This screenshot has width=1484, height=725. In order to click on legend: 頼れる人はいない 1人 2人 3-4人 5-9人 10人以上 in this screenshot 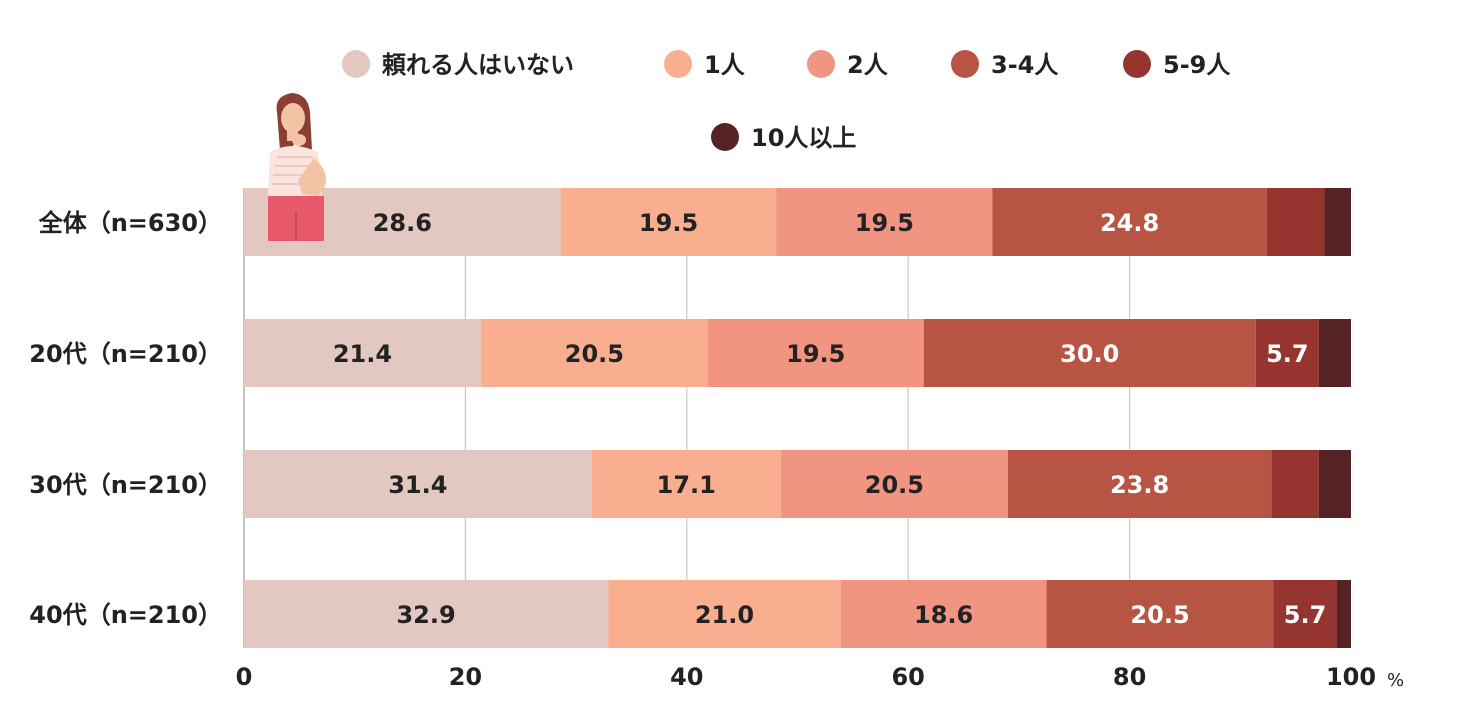, I will do `click(786, 101)`.